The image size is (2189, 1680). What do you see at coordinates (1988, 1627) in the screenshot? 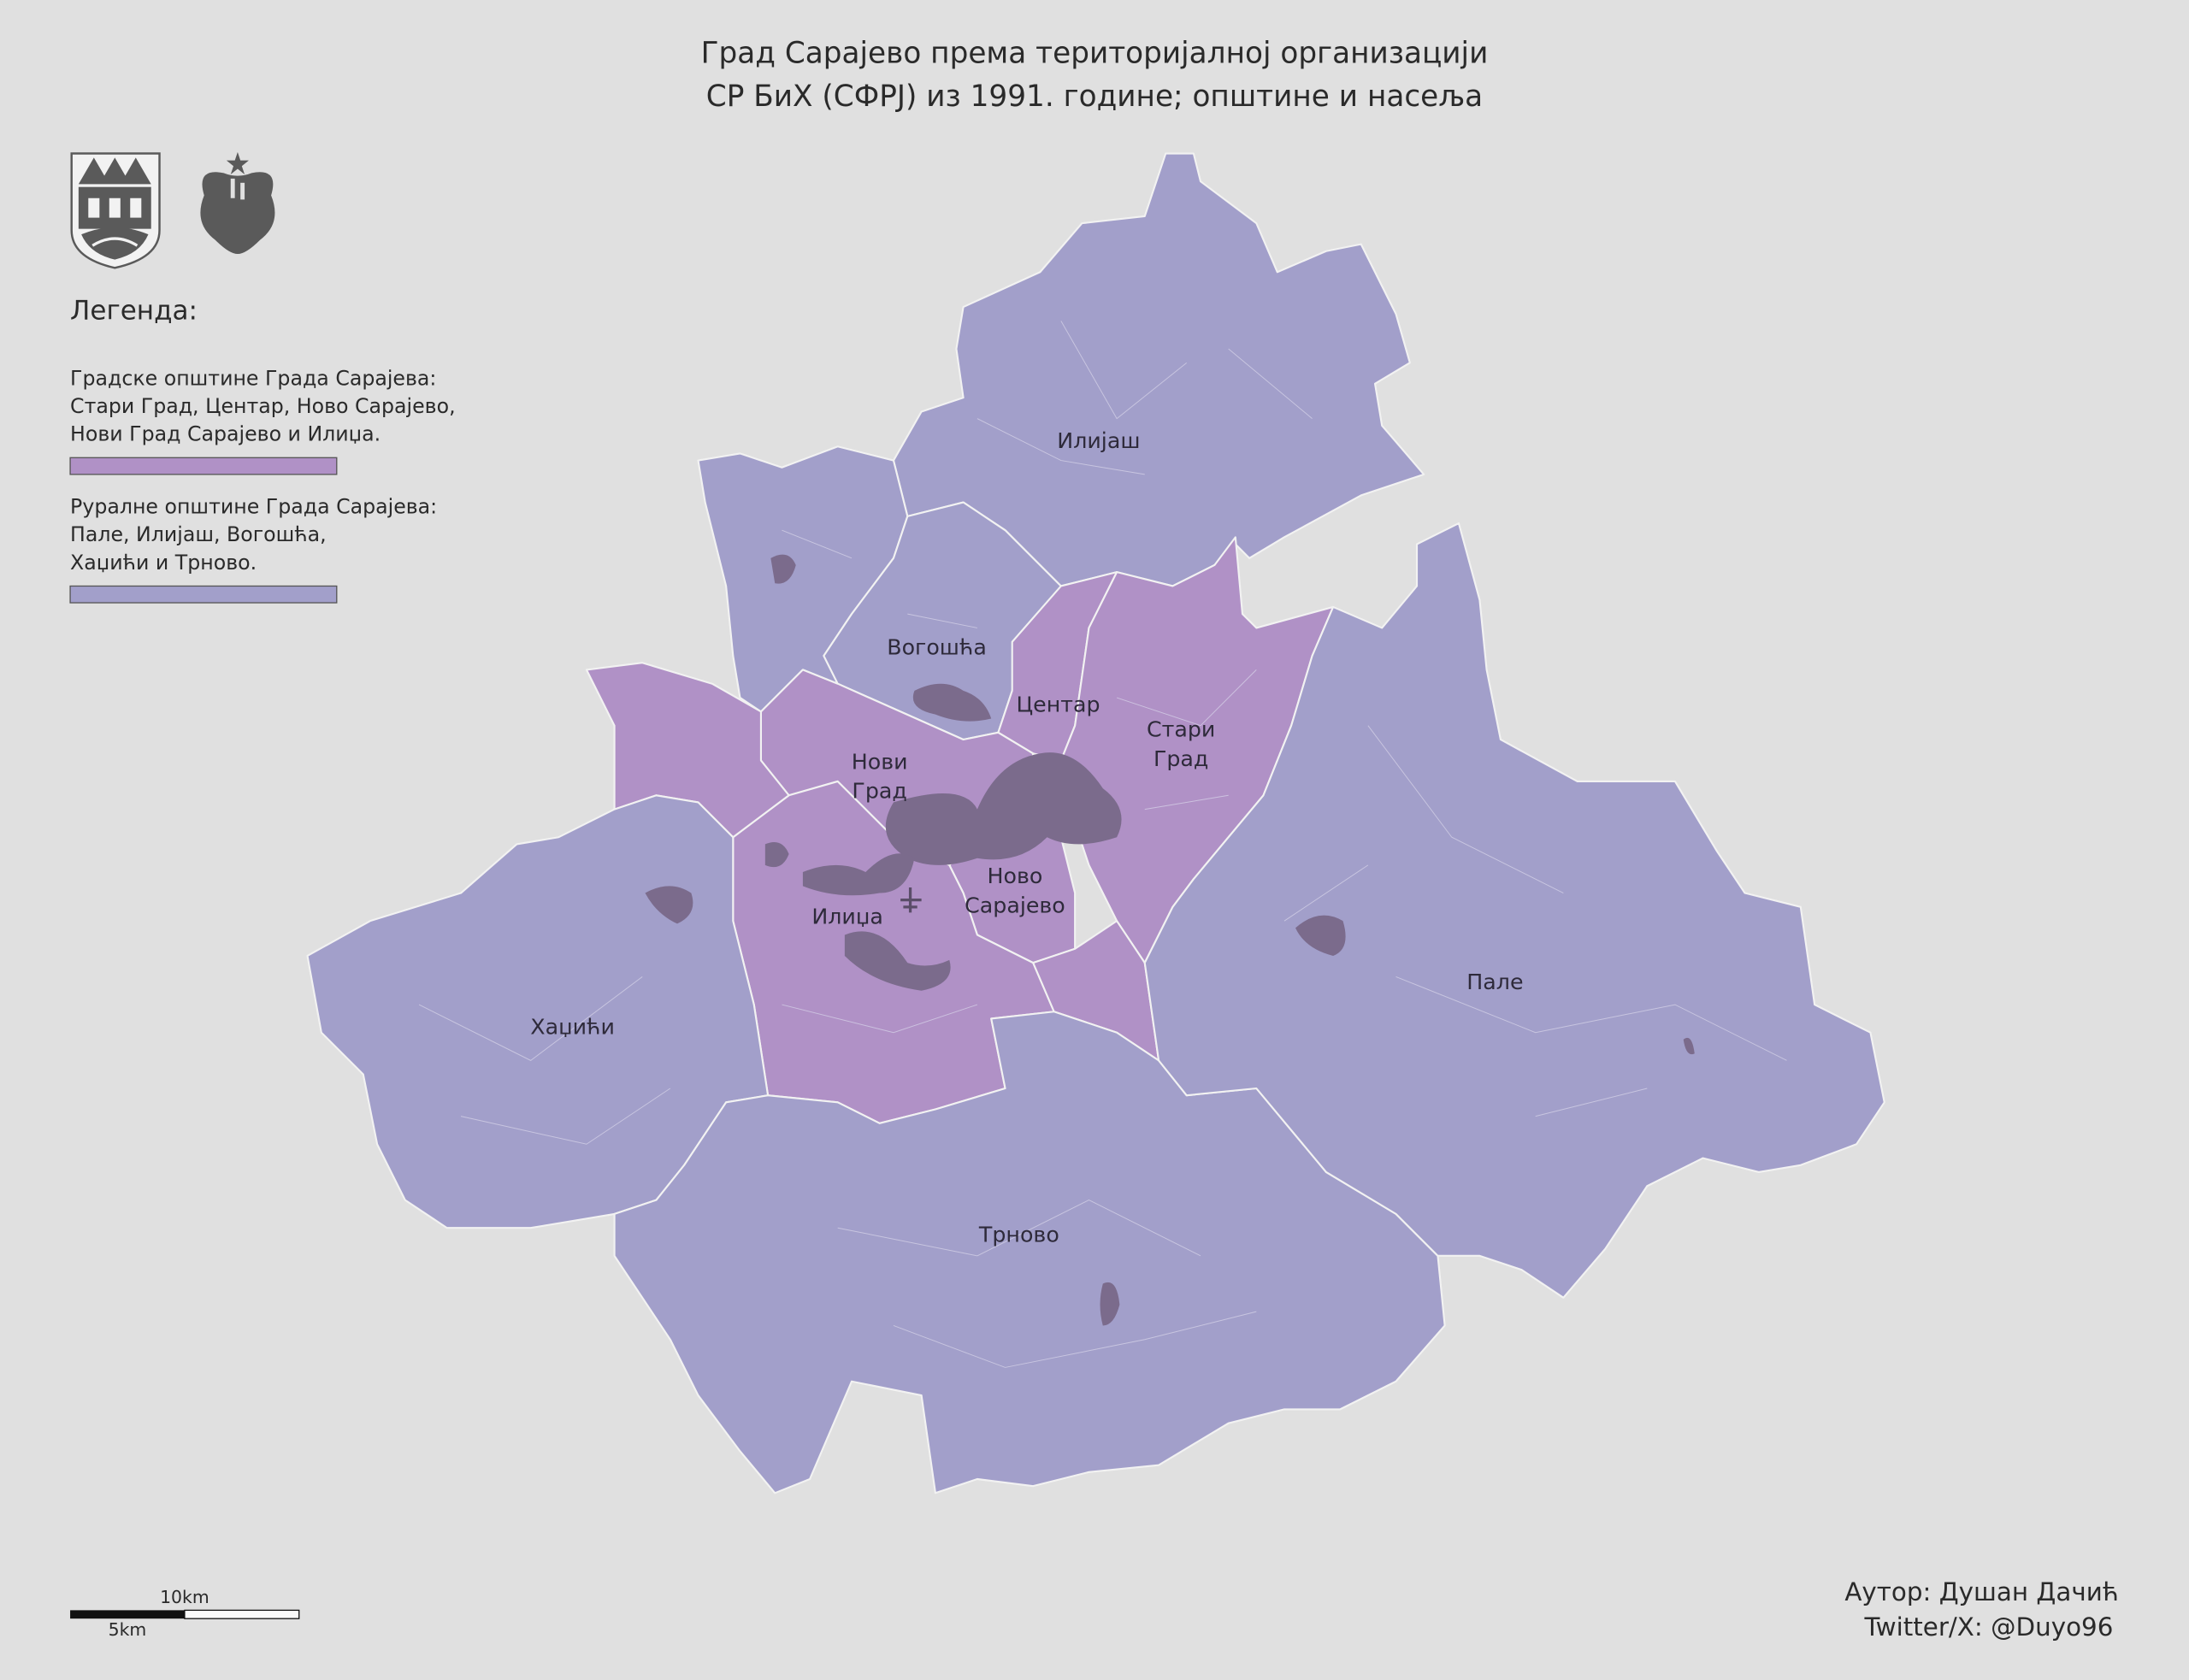
I see `credit-twitter: Twitter/X: @Duyo96` at bounding box center [1988, 1627].